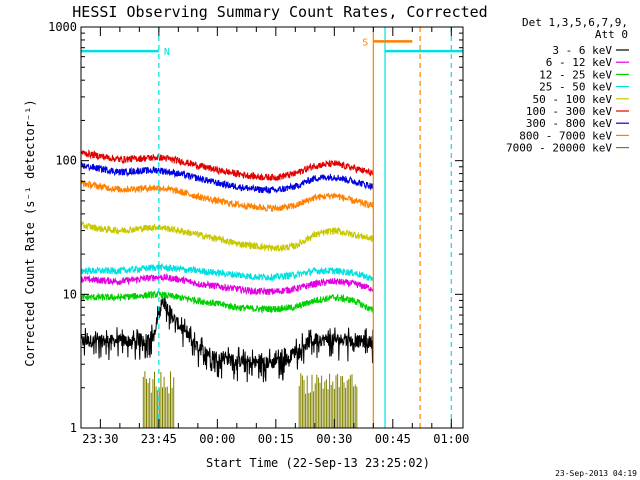 This screenshot has width=640, height=480. Describe the element at coordinates (70, 294) in the screenshot. I see `y-tick-label-10: 10` at that location.